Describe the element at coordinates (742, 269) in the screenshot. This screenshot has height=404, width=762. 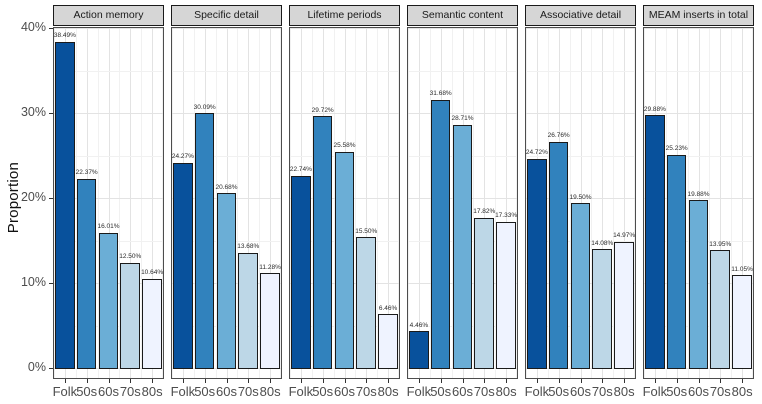
I see `bar-value-label: 11.05%` at that location.